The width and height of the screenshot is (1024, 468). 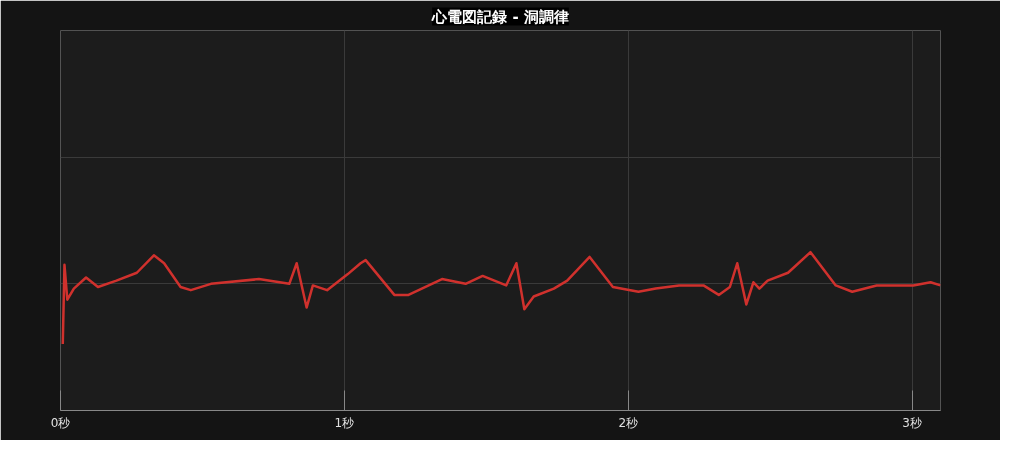 I want to click on x-tick-label: 3秒, so click(x=912, y=422).